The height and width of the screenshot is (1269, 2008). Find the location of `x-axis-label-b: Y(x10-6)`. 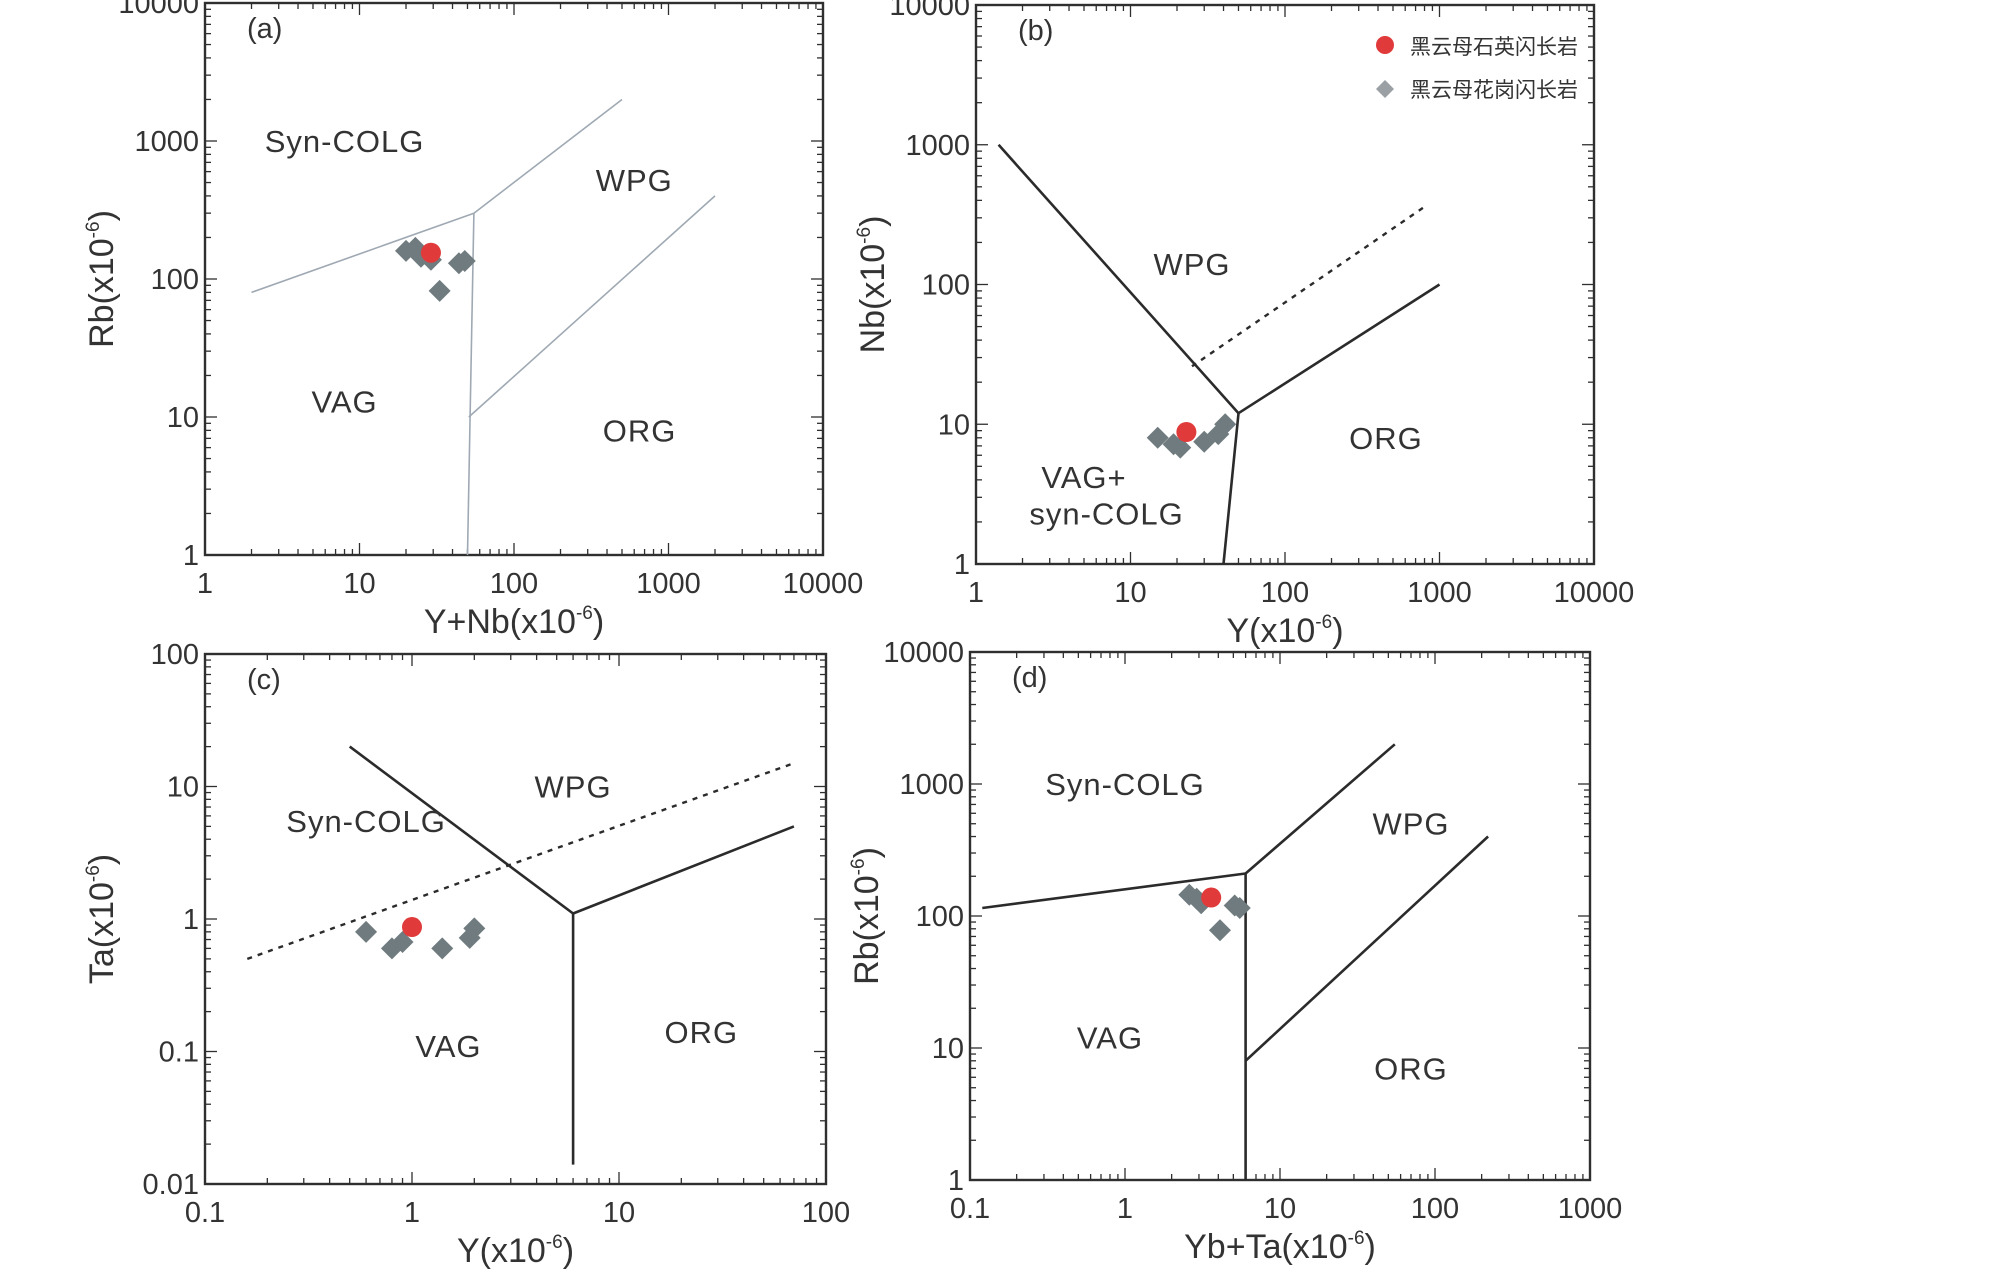

x-axis-label-b: Y(x10-6) is located at coordinates (1284, 631).